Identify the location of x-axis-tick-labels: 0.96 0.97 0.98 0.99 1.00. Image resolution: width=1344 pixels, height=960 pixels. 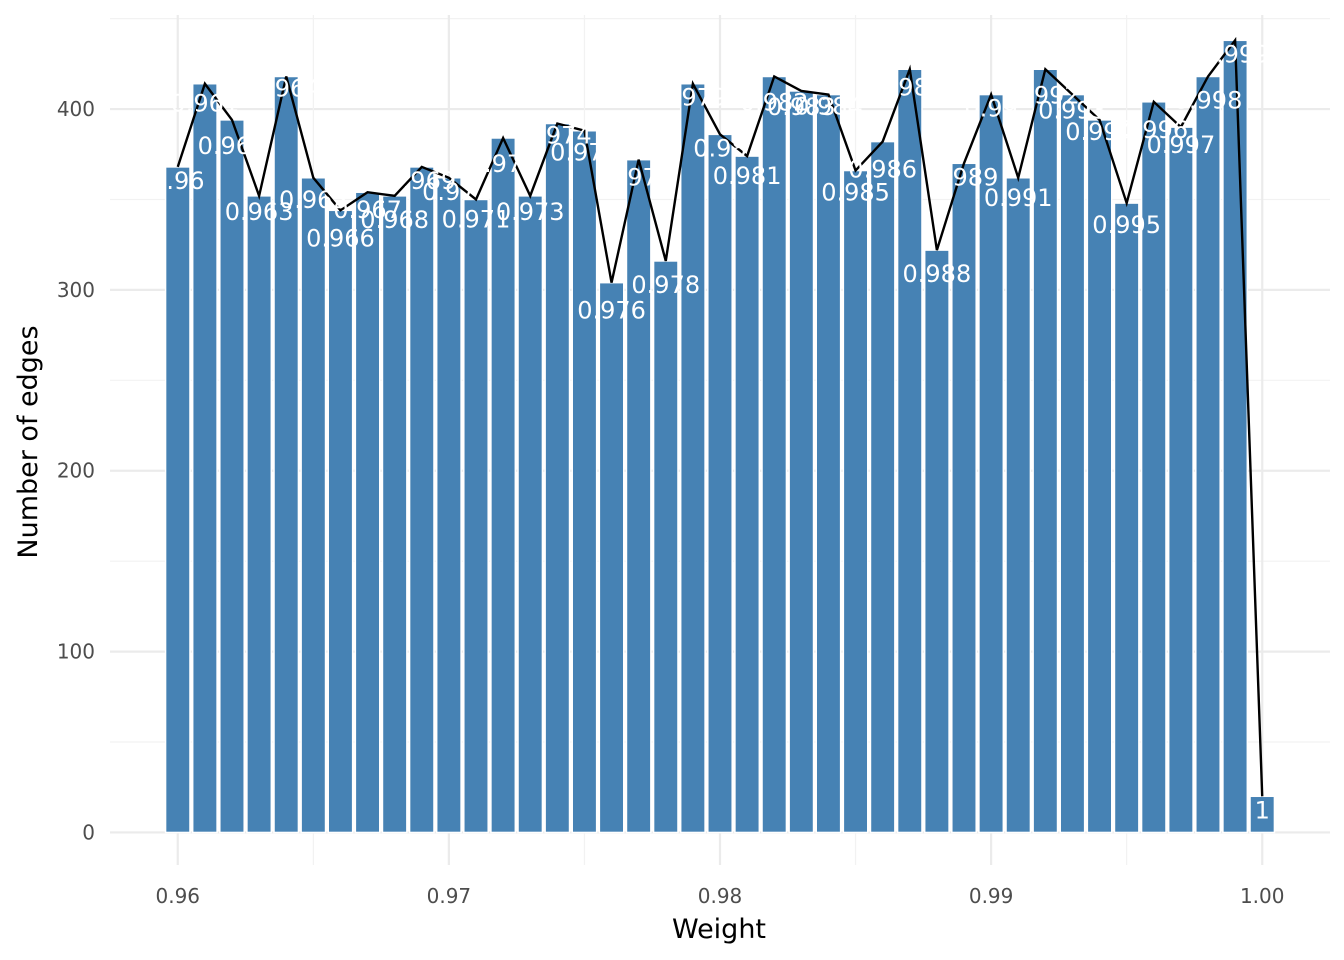
(720, 896).